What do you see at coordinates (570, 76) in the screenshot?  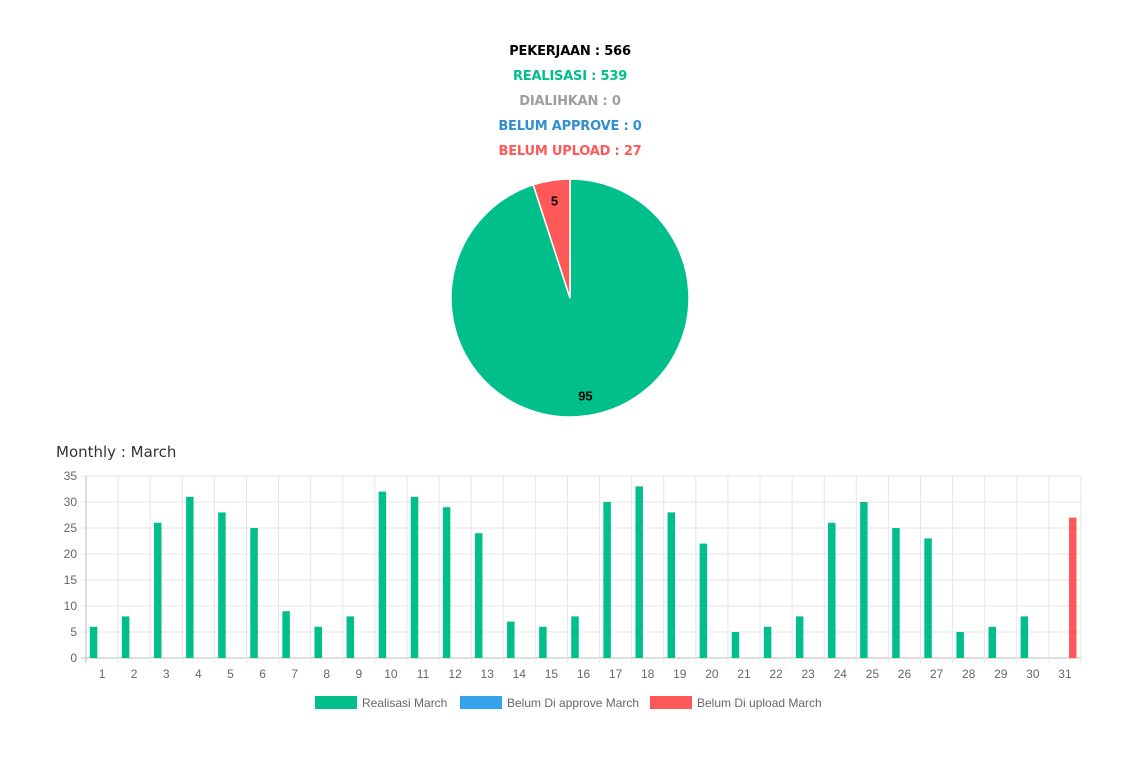 I see `summary-realisasi: REALISASI : 539` at bounding box center [570, 76].